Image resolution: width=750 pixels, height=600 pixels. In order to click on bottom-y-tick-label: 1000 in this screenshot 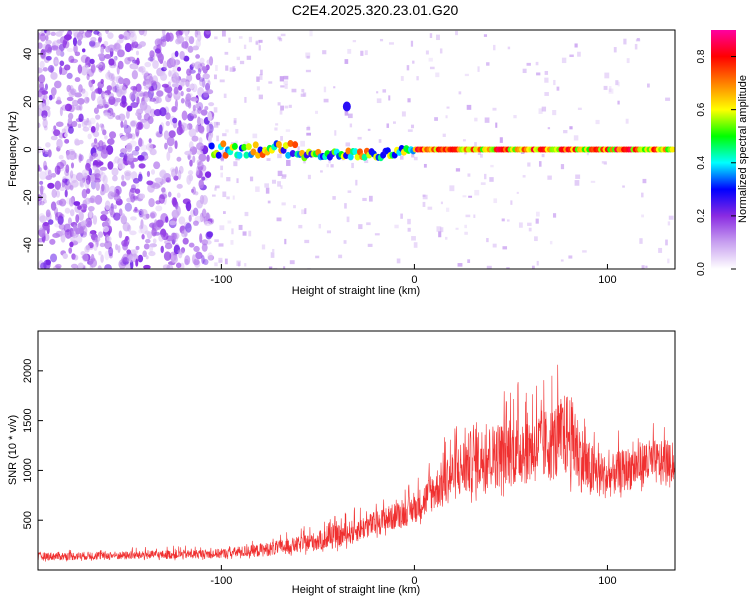, I will do `click(28, 470)`.